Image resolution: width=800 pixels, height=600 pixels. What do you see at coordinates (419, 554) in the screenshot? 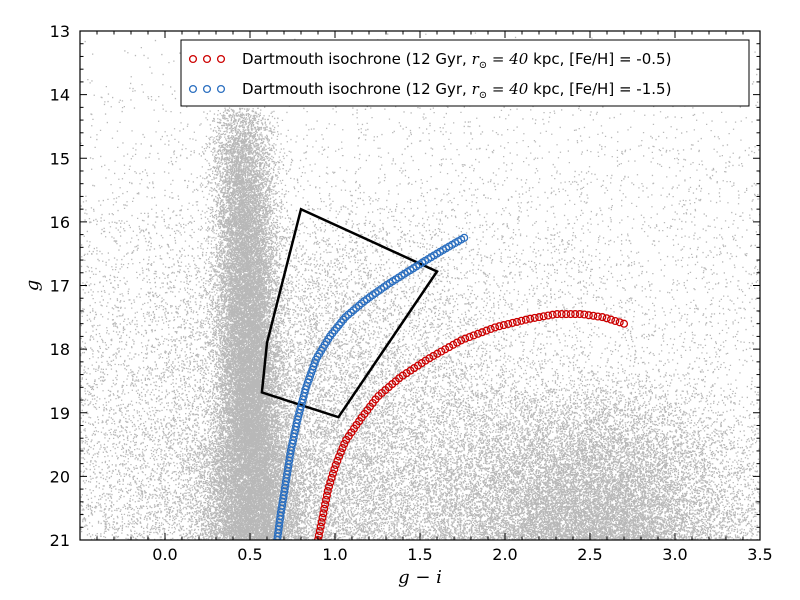
I see `x-tick-label: 1.5` at bounding box center [419, 554].